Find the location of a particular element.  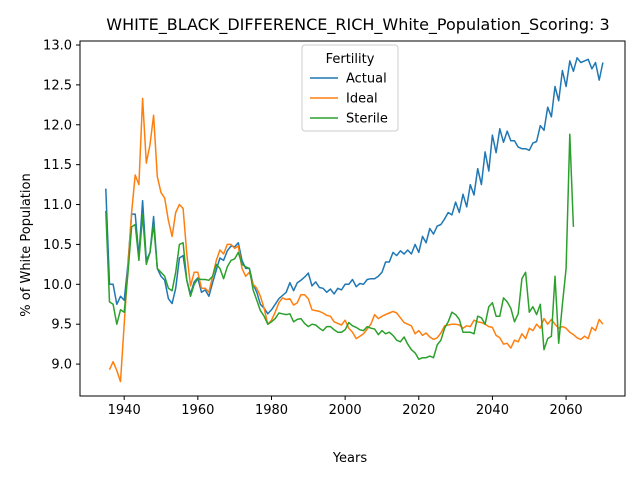

x-tick-label: 2000 is located at coordinates (345, 410).